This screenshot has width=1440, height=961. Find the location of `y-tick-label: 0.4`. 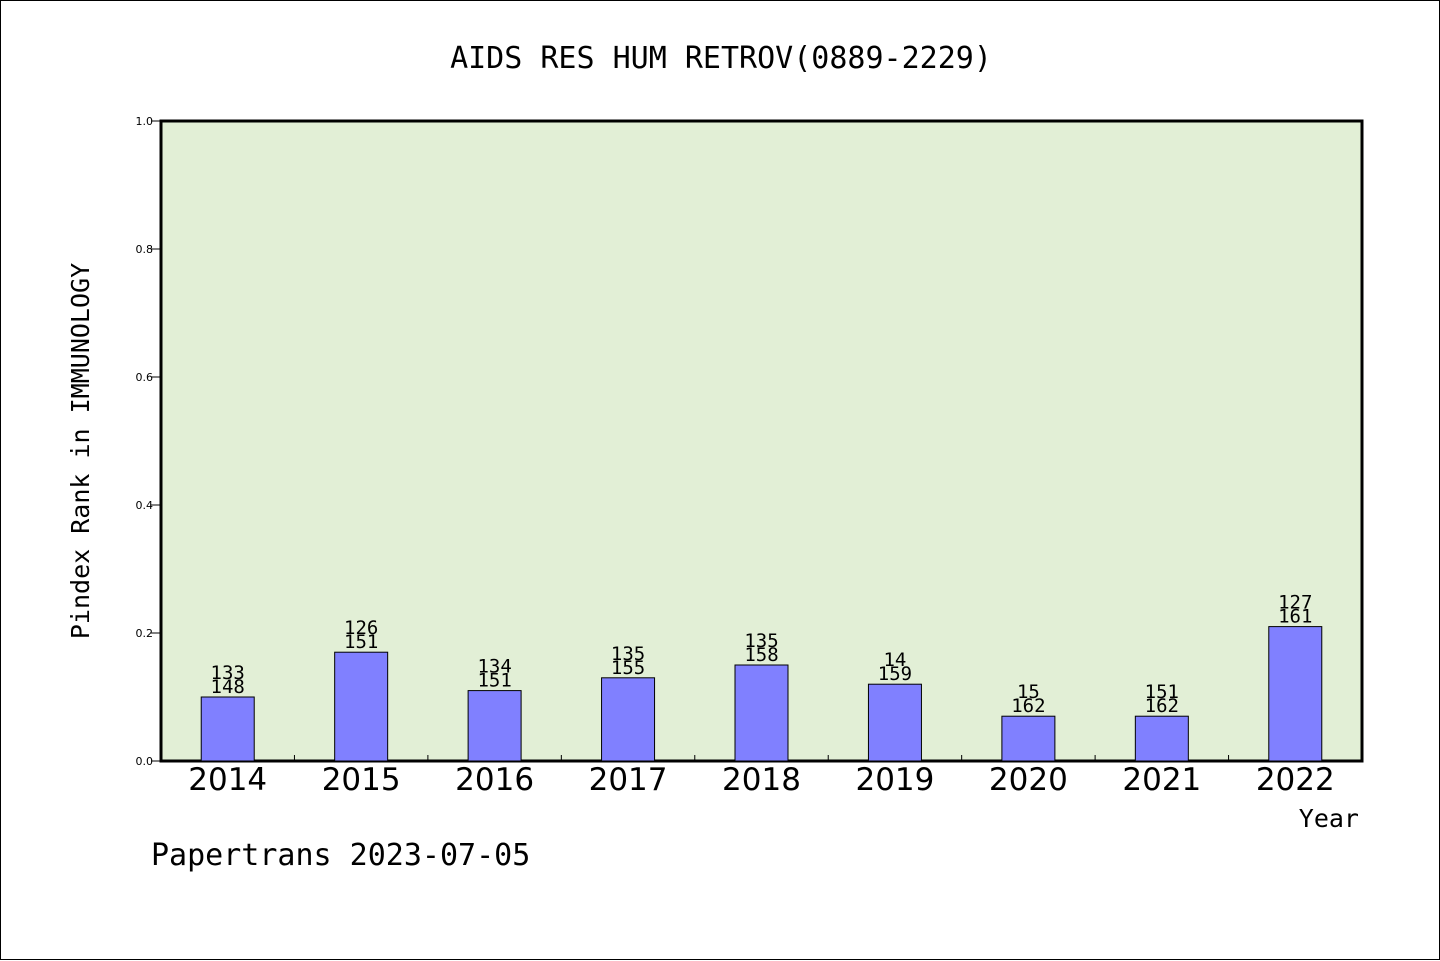

y-tick-label: 0.4 is located at coordinates (145, 505).